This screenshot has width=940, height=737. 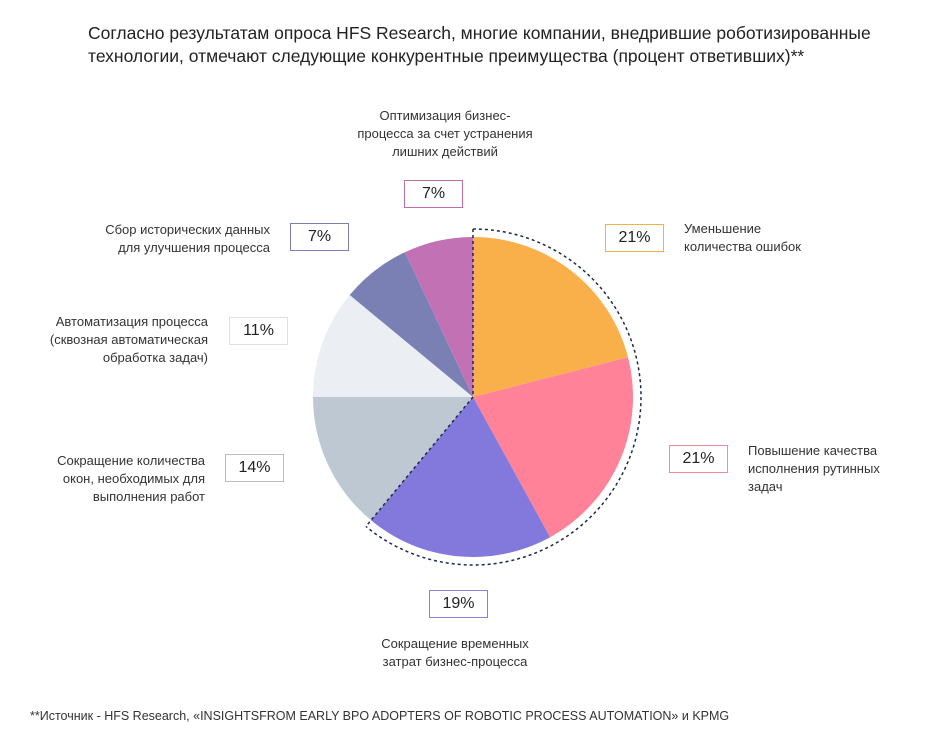 I want to click on highlight-outline-radii, so click(x=419, y=378).